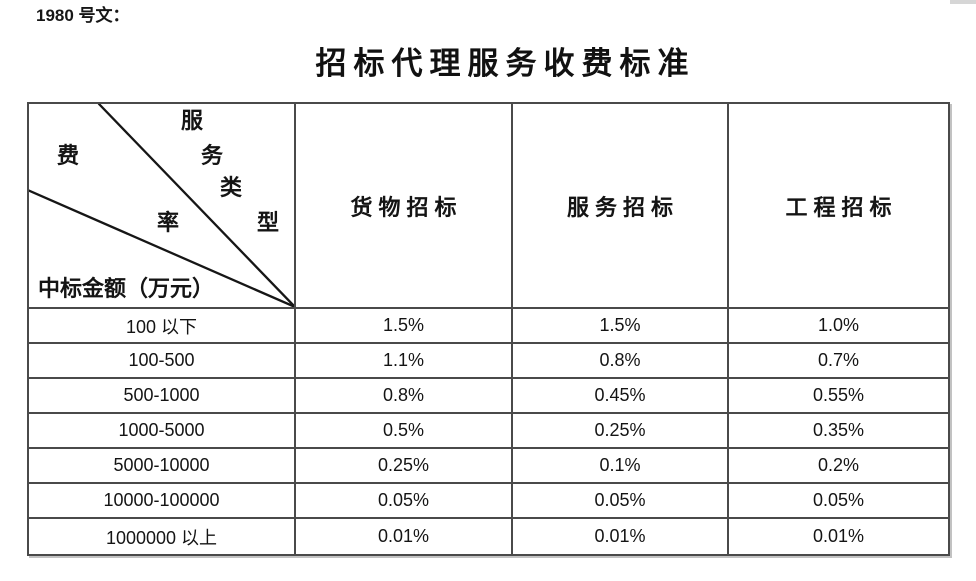 The width and height of the screenshot is (976, 581). What do you see at coordinates (838, 431) in the screenshot?
I see `rate-cell: 0.35%` at bounding box center [838, 431].